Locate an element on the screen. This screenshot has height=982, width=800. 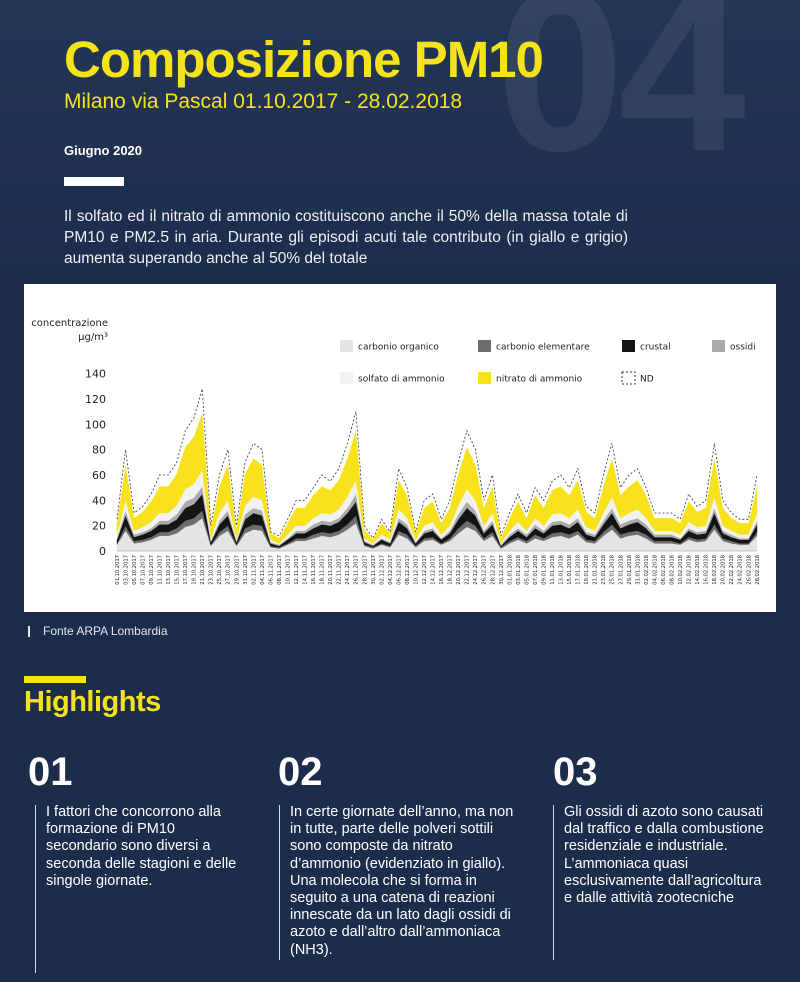
x-tick-label: 09.10.2017 is located at coordinates (152, 570).